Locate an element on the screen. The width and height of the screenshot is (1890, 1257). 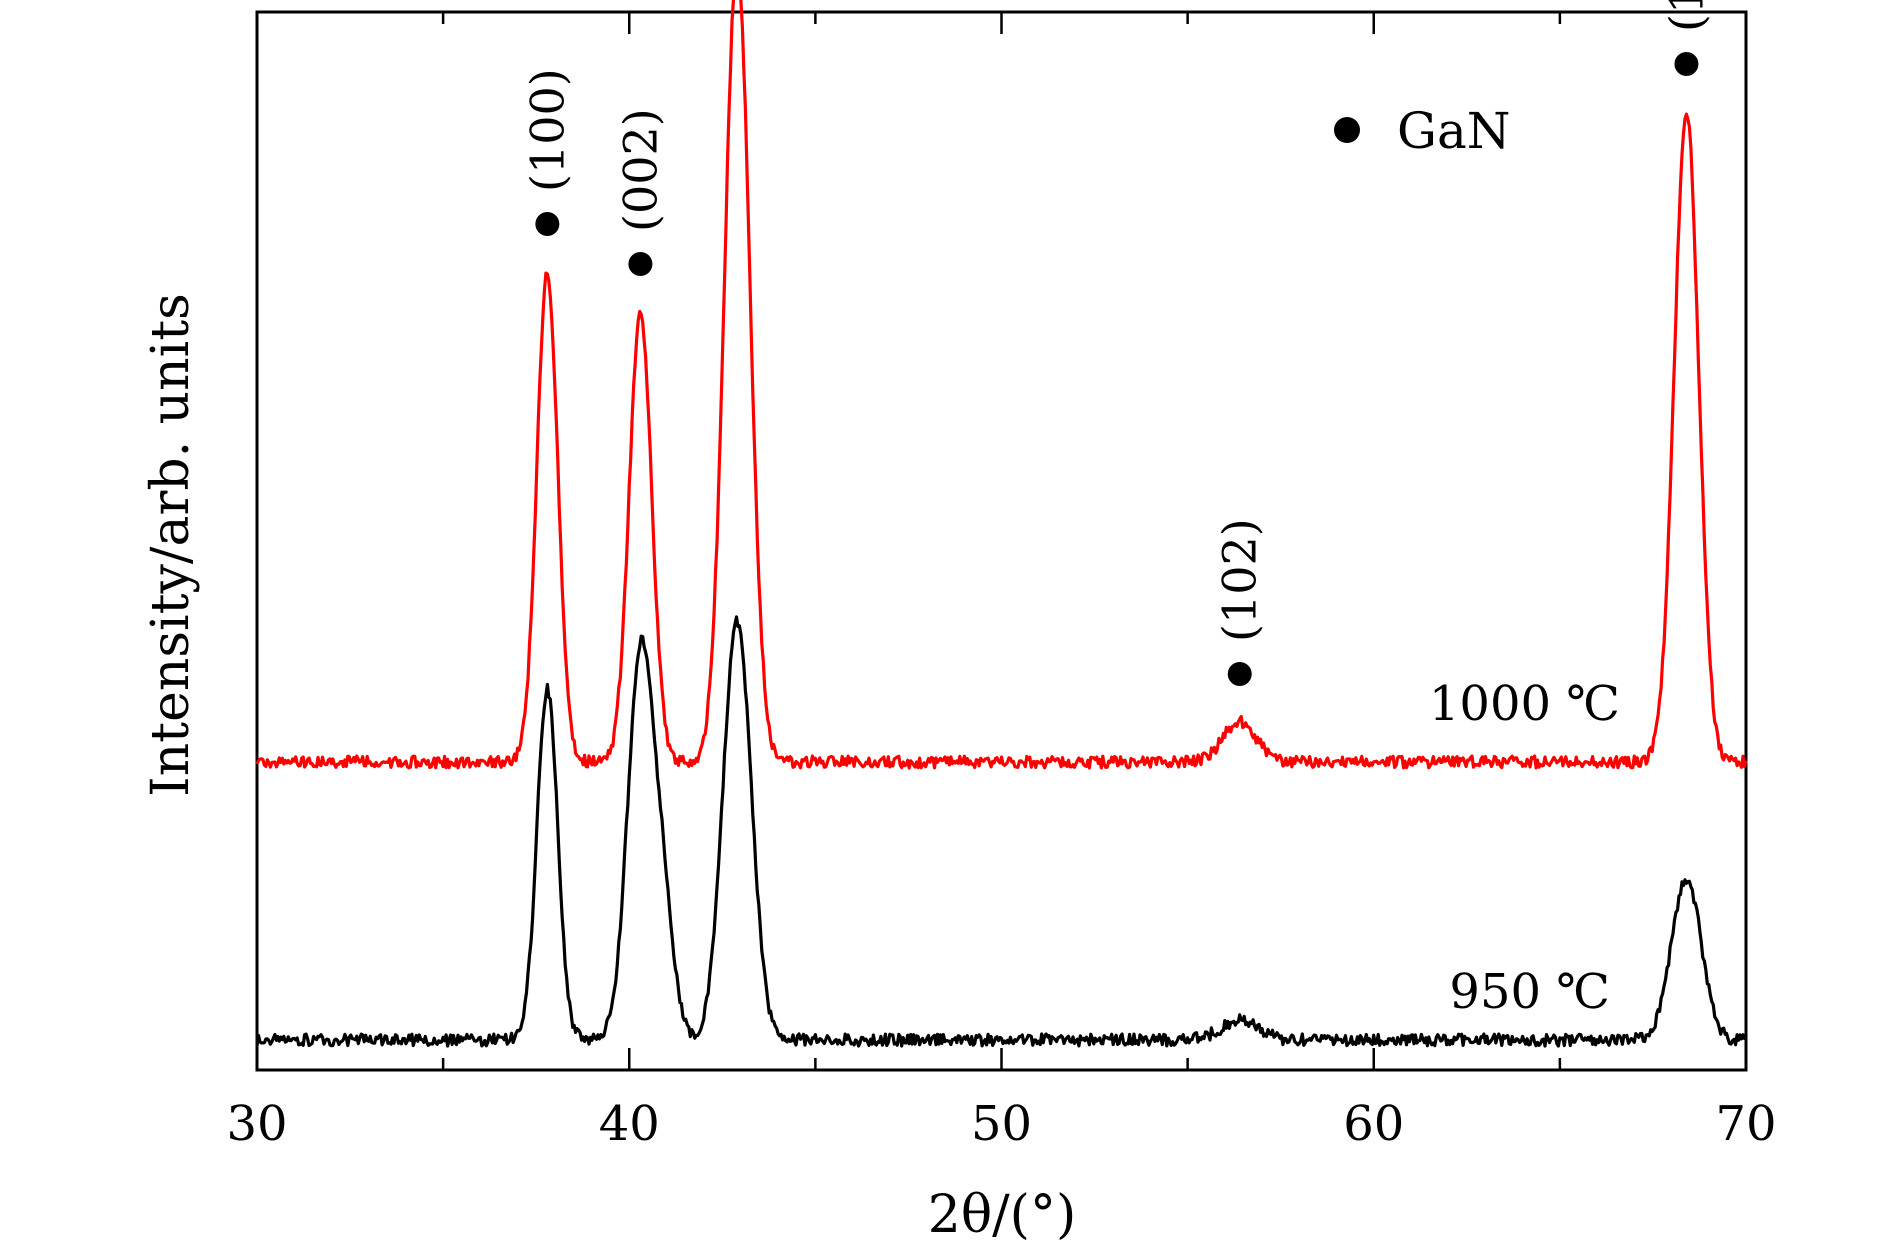
peak-label: (100) is located at coordinates (547, 130).